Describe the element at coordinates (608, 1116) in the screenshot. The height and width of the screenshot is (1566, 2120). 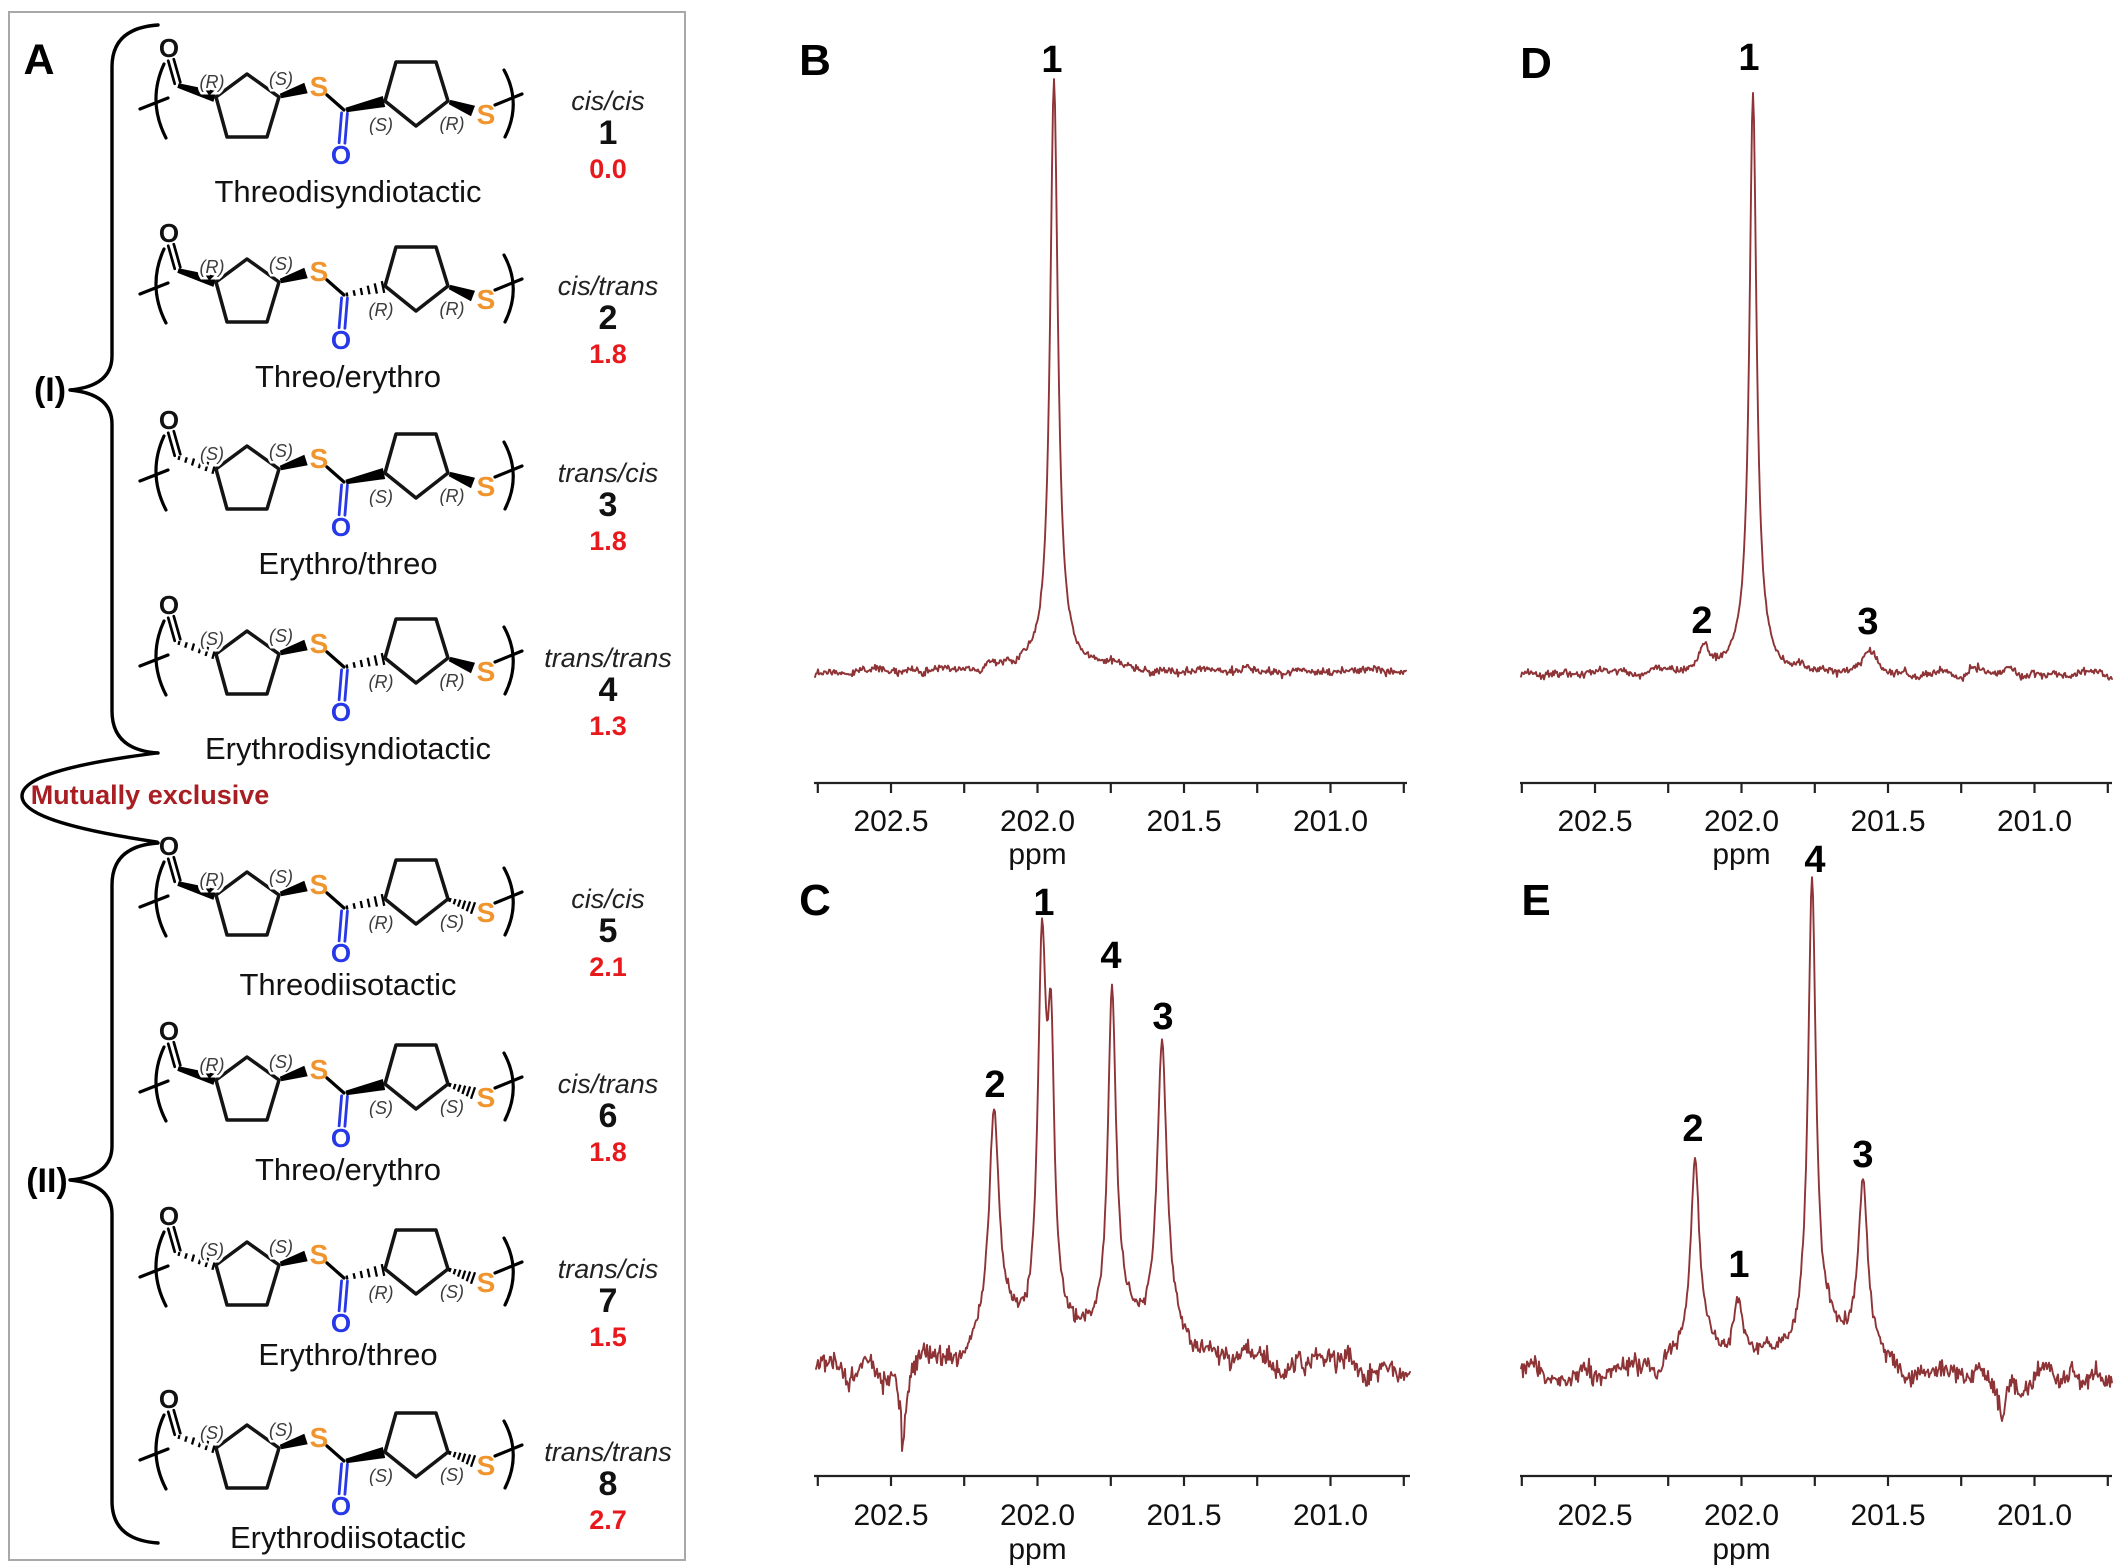
I see `svg-text: 6` at that location.